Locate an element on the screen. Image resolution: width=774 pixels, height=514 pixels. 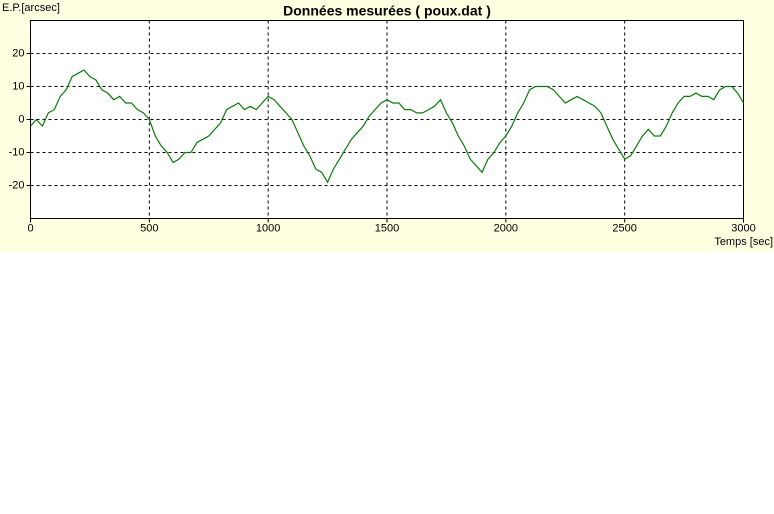
y-tick-label: -20 is located at coordinates (17, 185).